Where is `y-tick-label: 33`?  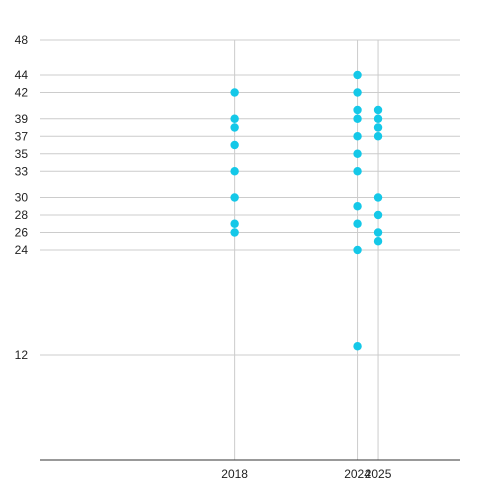 y-tick-label: 33 is located at coordinates (22, 171).